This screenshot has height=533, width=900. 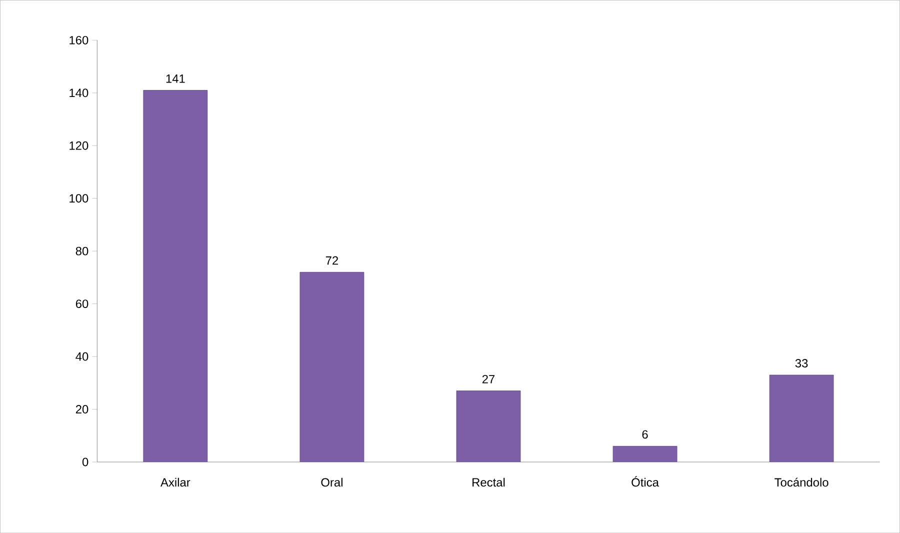 I want to click on y-tick-label: 120, so click(x=79, y=145).